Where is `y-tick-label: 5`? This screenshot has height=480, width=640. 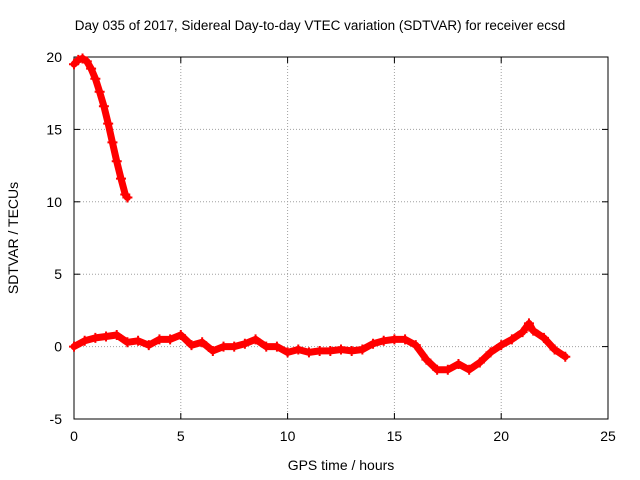
y-tick-label: 5 is located at coordinates (58, 274).